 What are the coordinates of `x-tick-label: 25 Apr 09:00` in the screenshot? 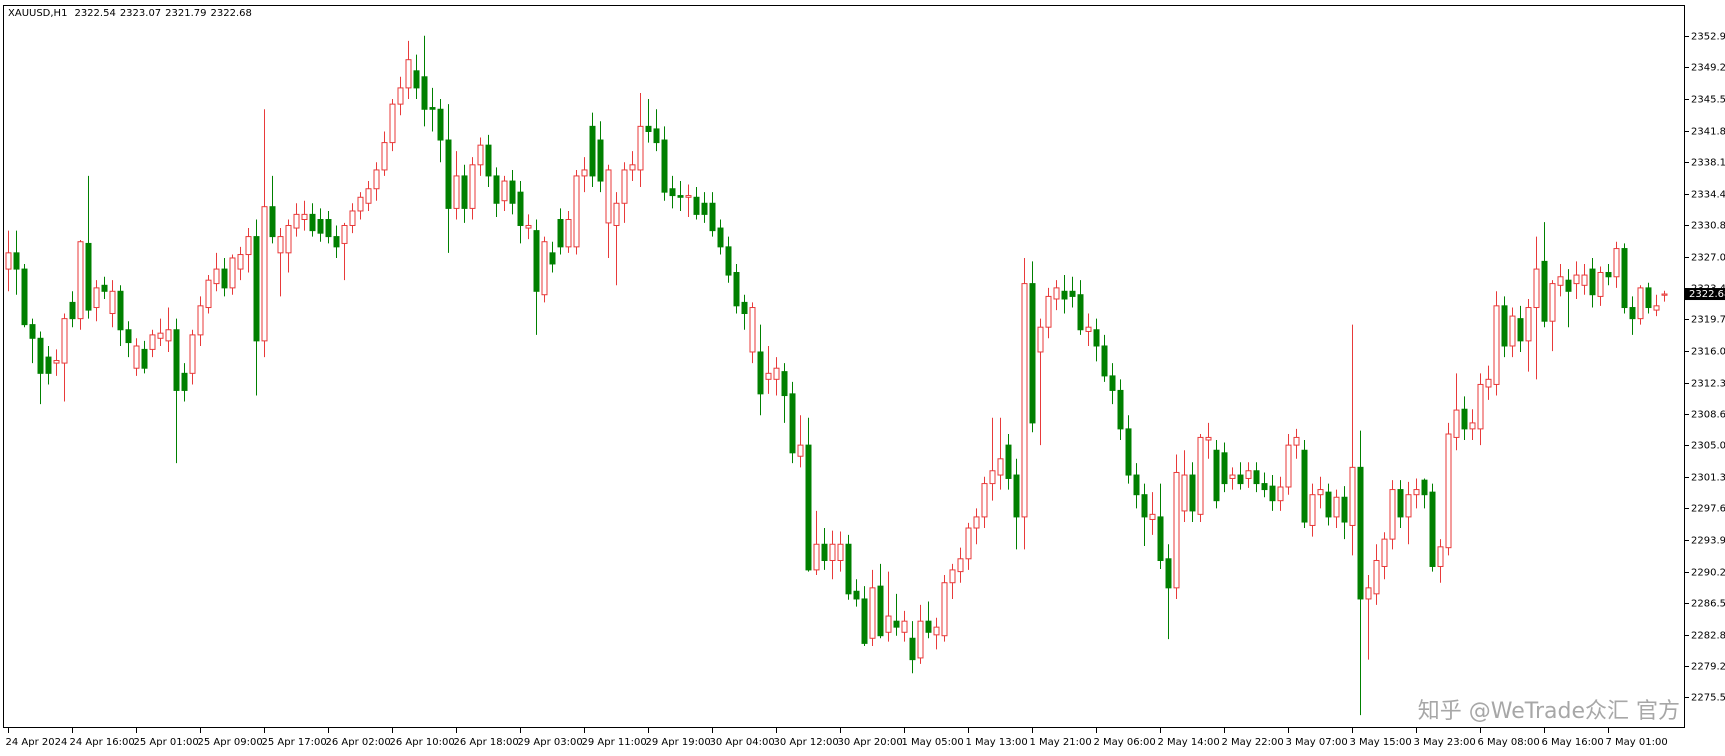 It's located at (230, 742).